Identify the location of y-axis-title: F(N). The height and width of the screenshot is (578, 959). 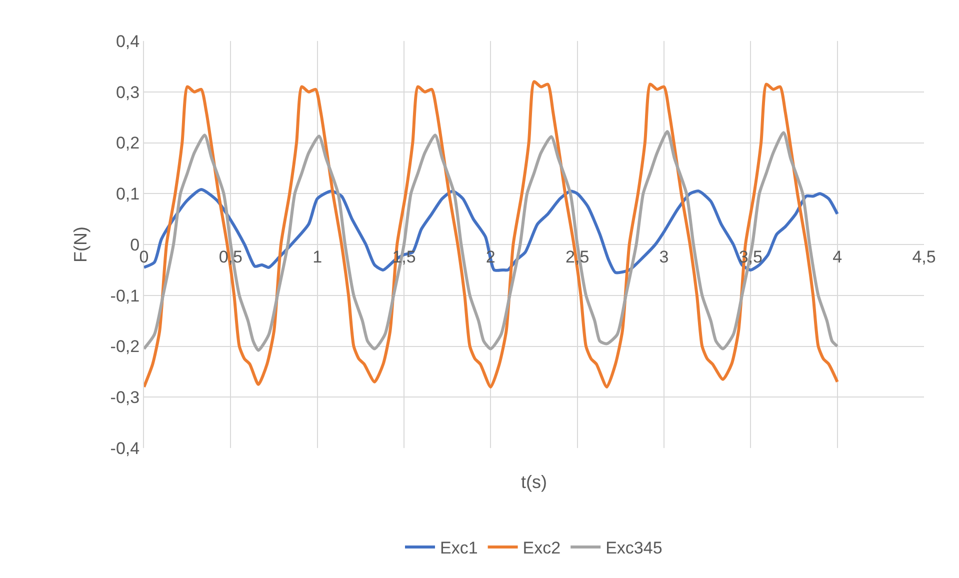
(80, 244).